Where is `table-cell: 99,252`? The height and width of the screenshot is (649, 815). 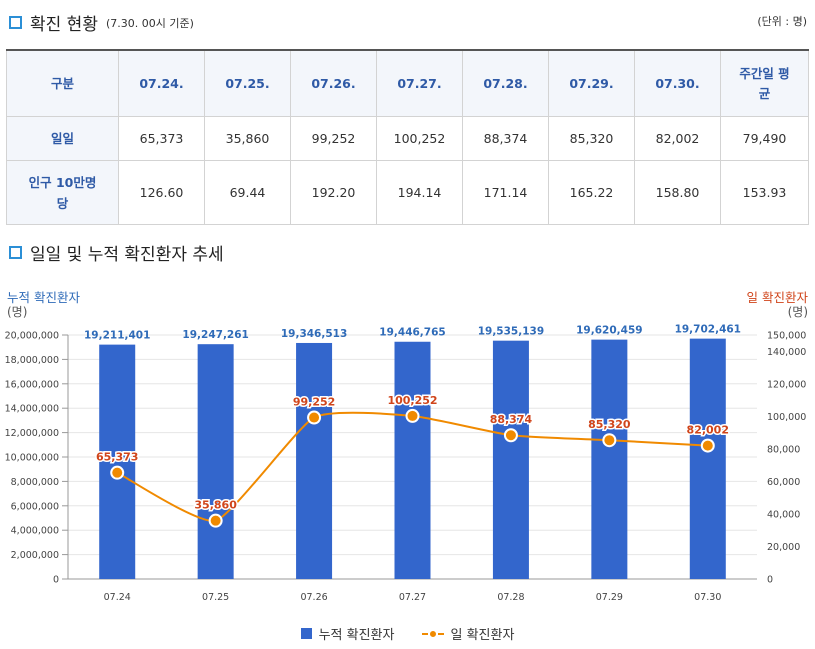 table-cell: 99,252 is located at coordinates (333, 138).